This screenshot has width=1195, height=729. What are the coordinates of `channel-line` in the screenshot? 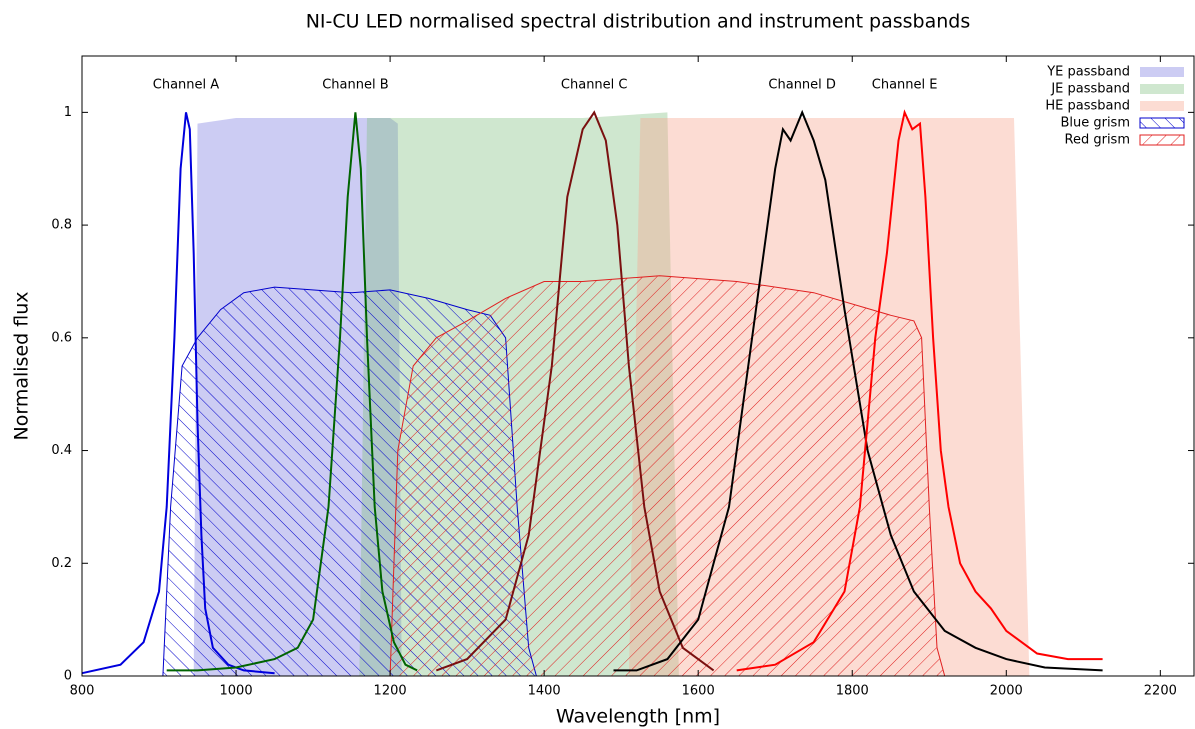 It's located at (178, 393).